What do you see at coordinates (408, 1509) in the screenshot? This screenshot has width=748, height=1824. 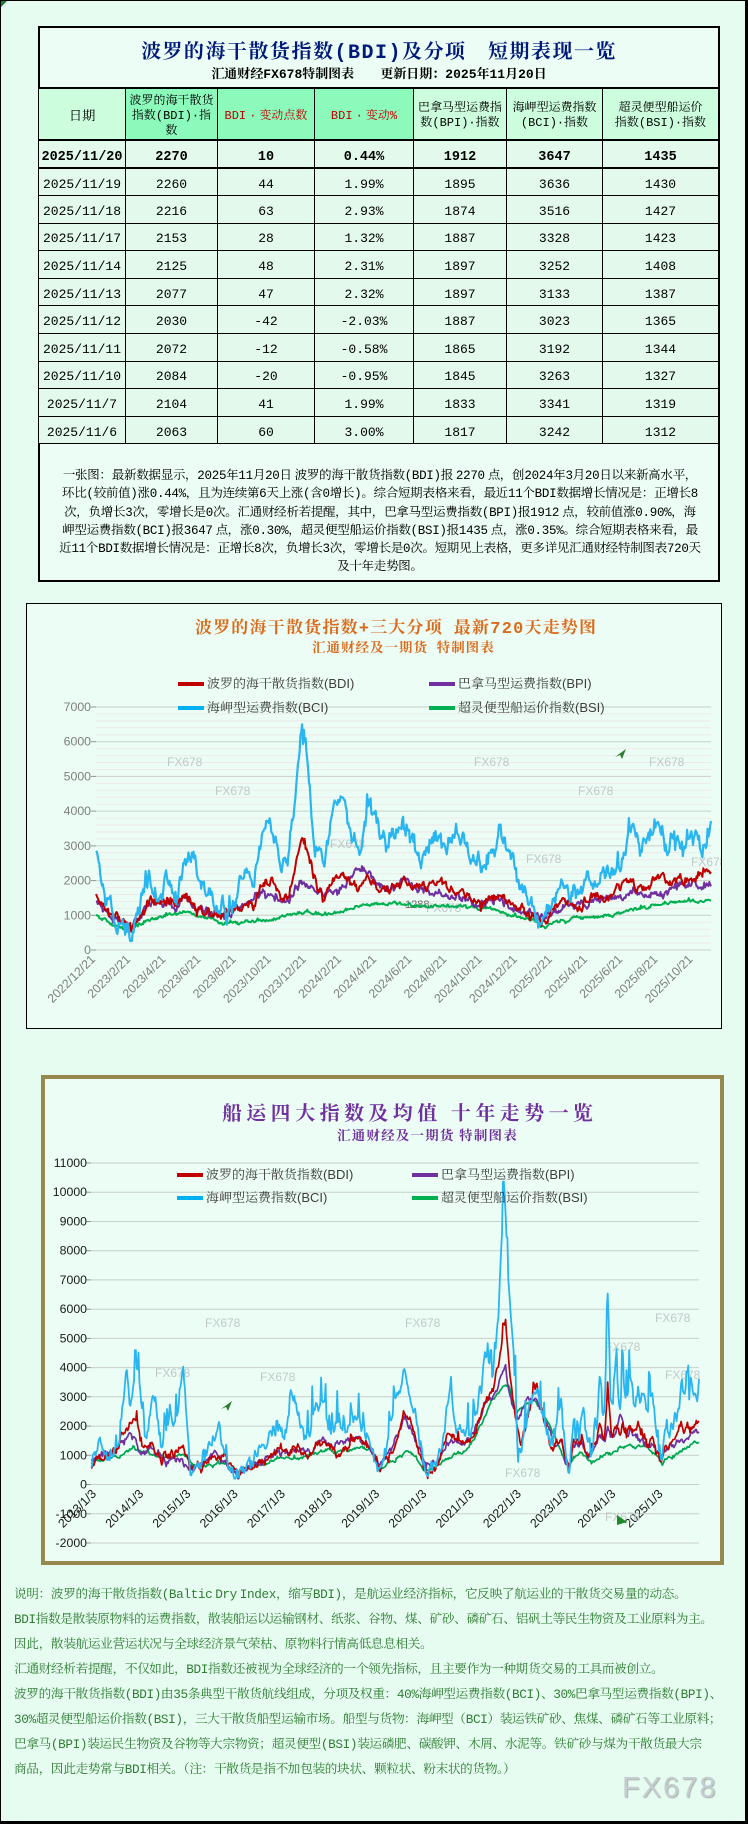 I see `svg-text: 2020/1/3` at bounding box center [408, 1509].